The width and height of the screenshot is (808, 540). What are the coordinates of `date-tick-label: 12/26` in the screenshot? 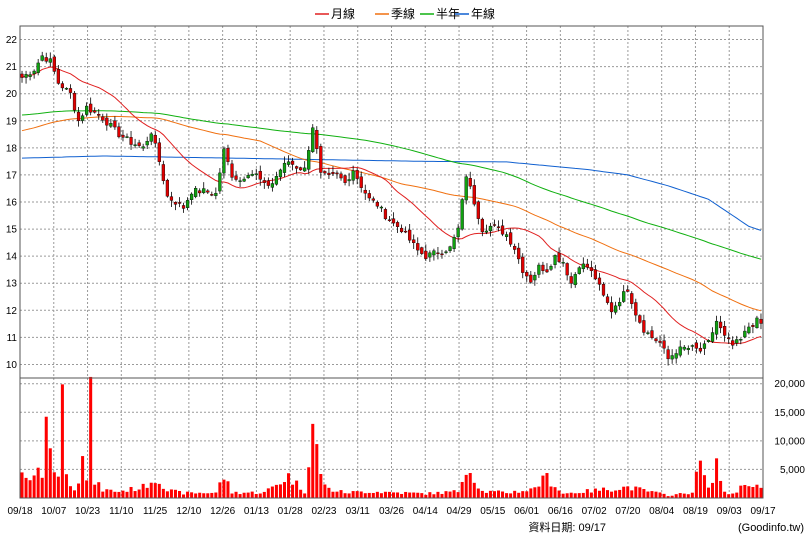 It's located at (222, 511).